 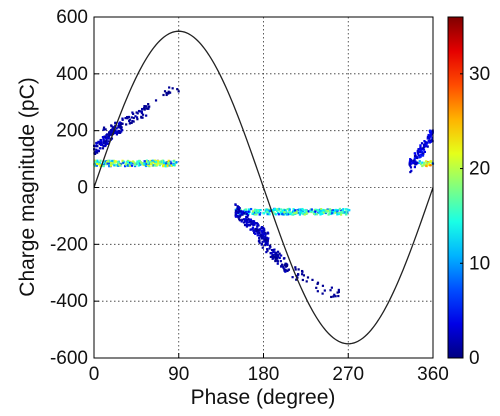 I want to click on y-tick-label: 600, so click(x=72, y=17).